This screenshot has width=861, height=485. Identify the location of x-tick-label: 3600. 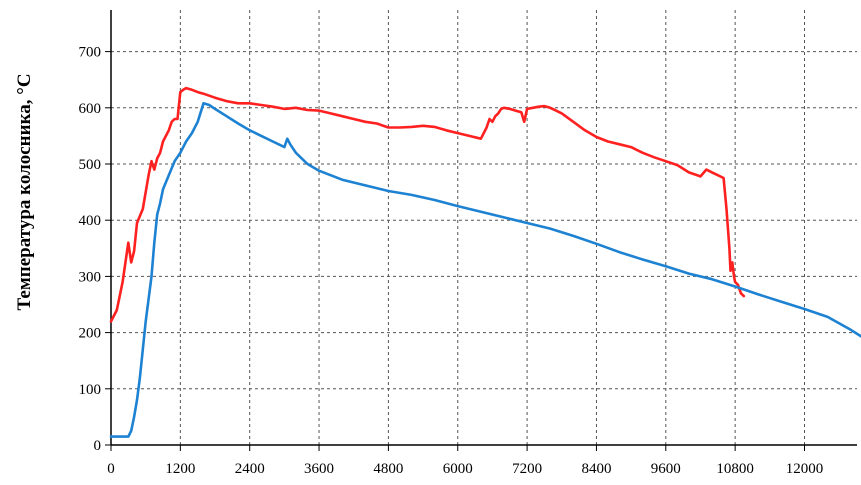
(319, 469).